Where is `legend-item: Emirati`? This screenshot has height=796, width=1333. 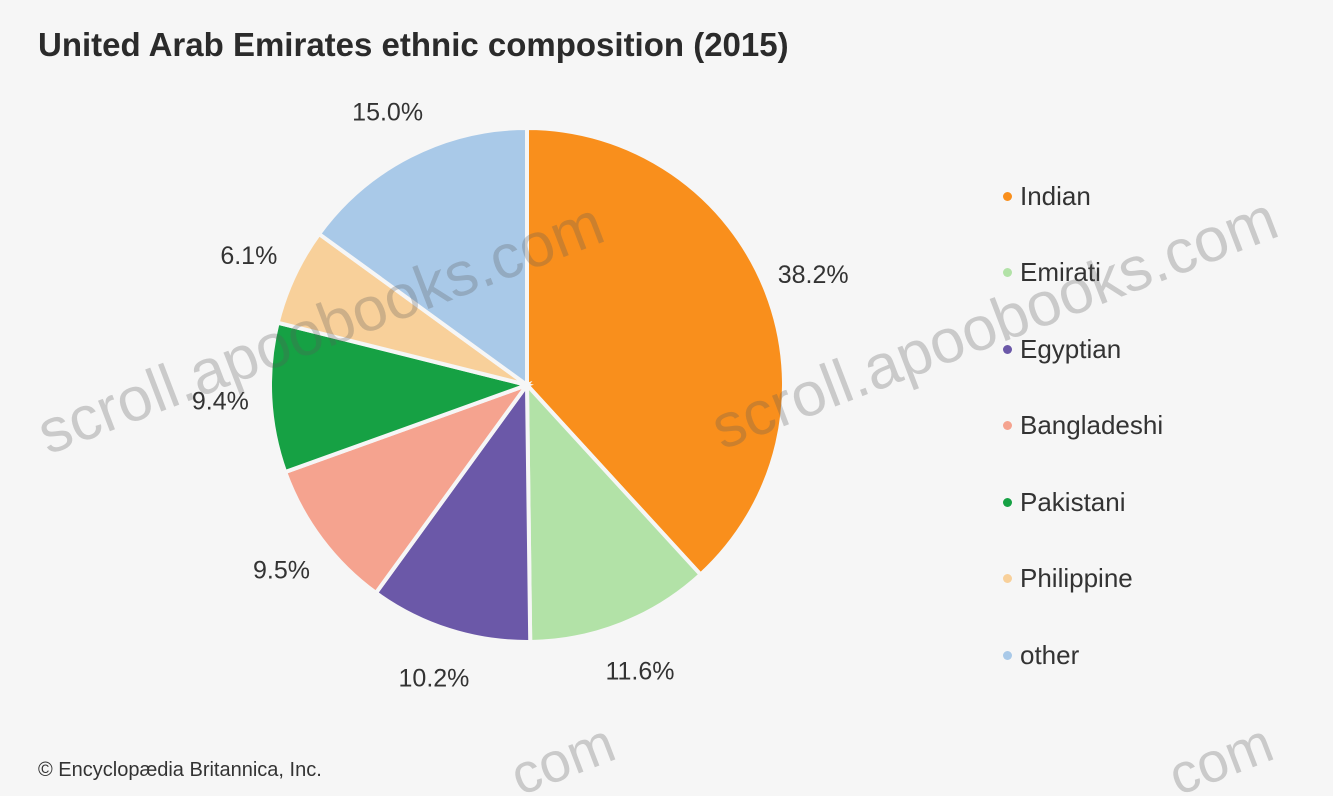
legend-item: Emirati is located at coordinates (1083, 273).